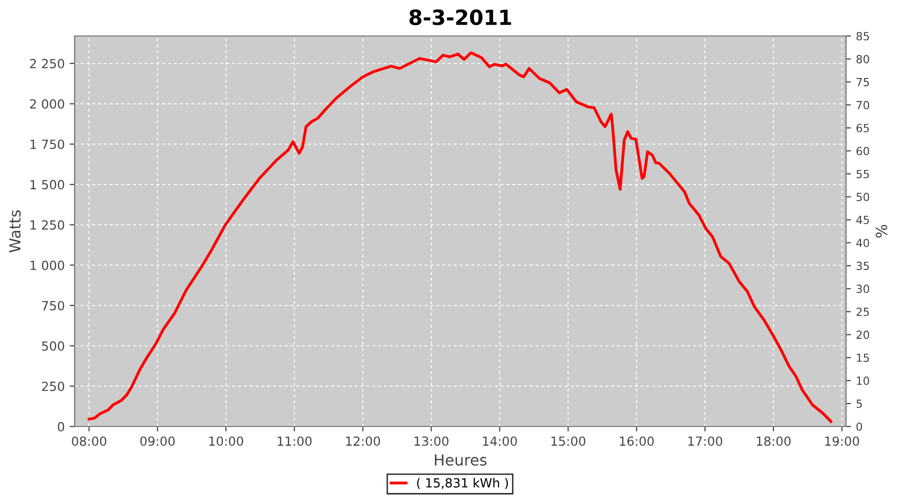 The width and height of the screenshot is (900, 500). What do you see at coordinates (53, 387) in the screenshot?
I see `y-tick-label: 250` at bounding box center [53, 387].